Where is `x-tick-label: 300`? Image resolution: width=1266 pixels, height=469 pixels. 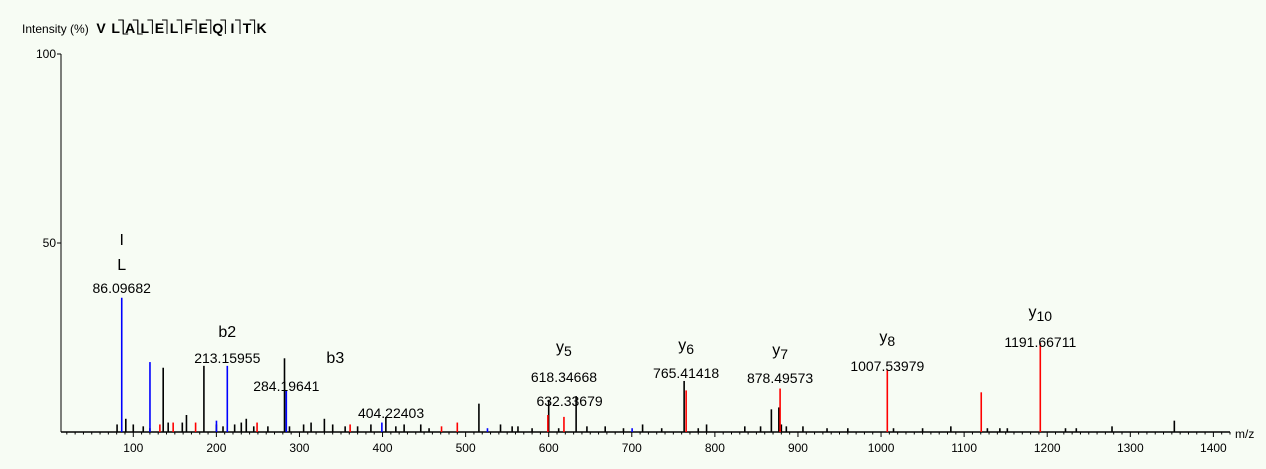
x-tick-label: 300 is located at coordinates (299, 448).